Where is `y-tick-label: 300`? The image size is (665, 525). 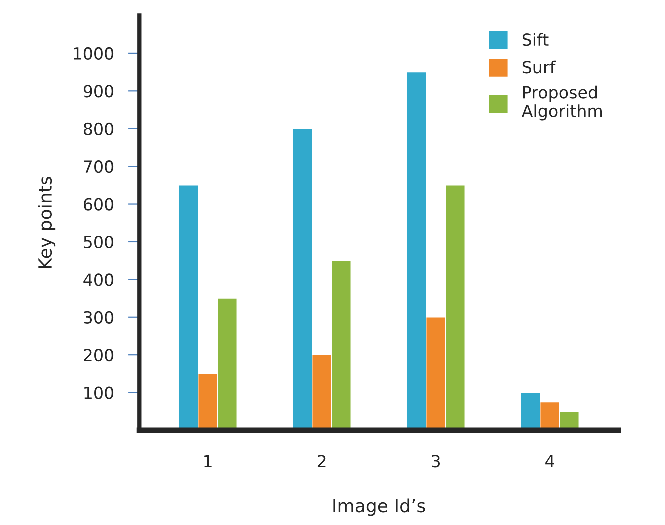 y-tick-label: 300 is located at coordinates (99, 317).